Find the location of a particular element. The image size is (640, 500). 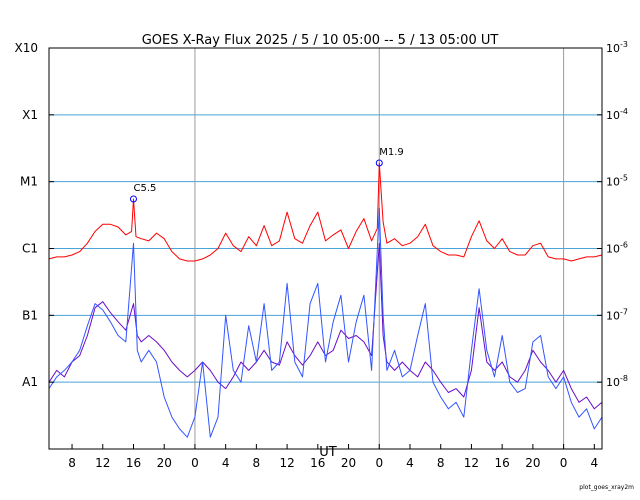

left-tick-label: C1 is located at coordinates (30, 249).